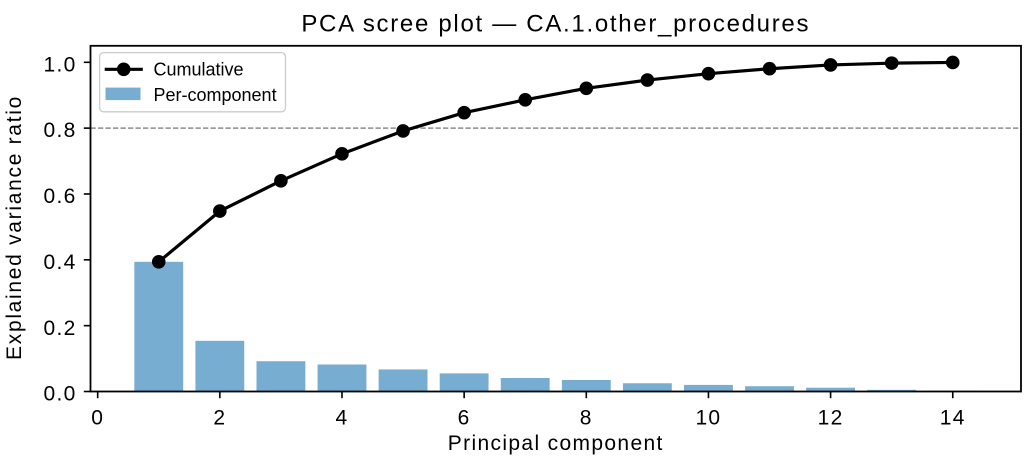 Image resolution: width=1036 pixels, height=475 pixels. Describe the element at coordinates (60, 262) in the screenshot. I see `svg-text: 0.4` at that location.